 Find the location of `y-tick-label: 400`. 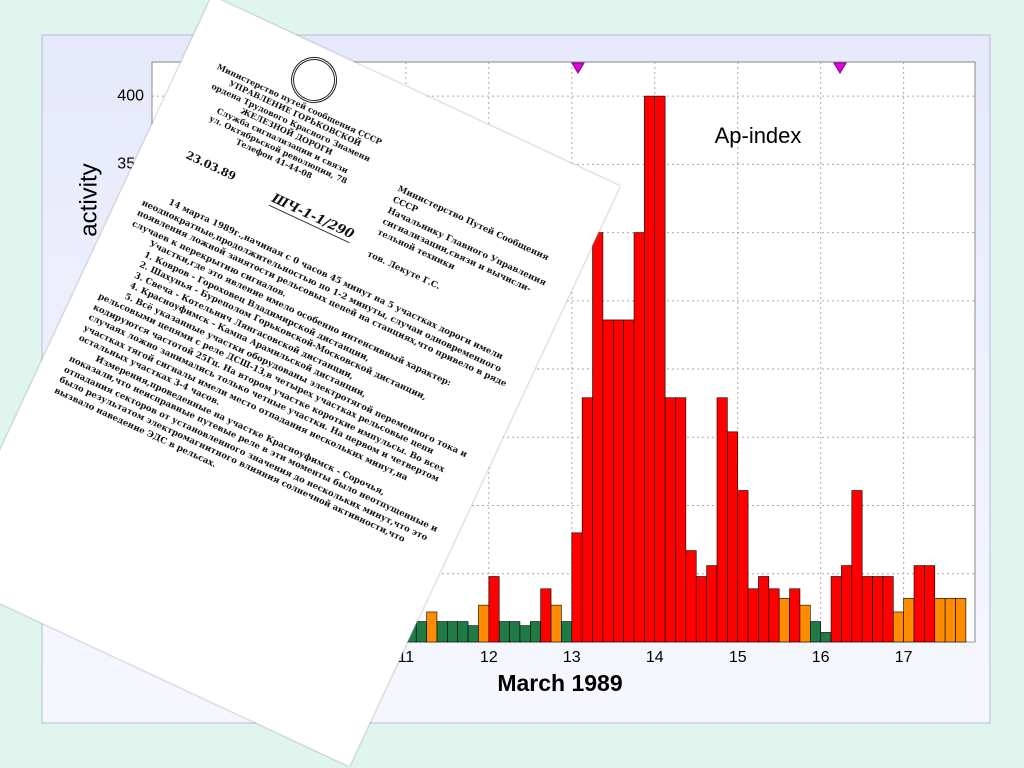

y-tick-label: 400 is located at coordinates (130, 95).